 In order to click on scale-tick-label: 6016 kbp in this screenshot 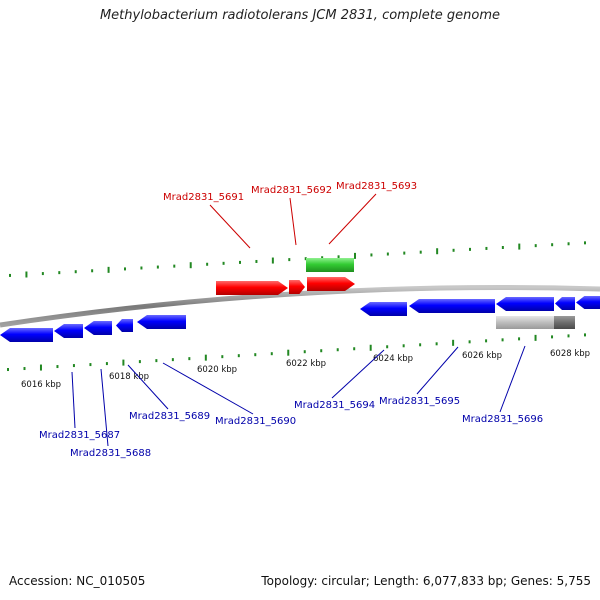, I will do `click(41, 385)`.